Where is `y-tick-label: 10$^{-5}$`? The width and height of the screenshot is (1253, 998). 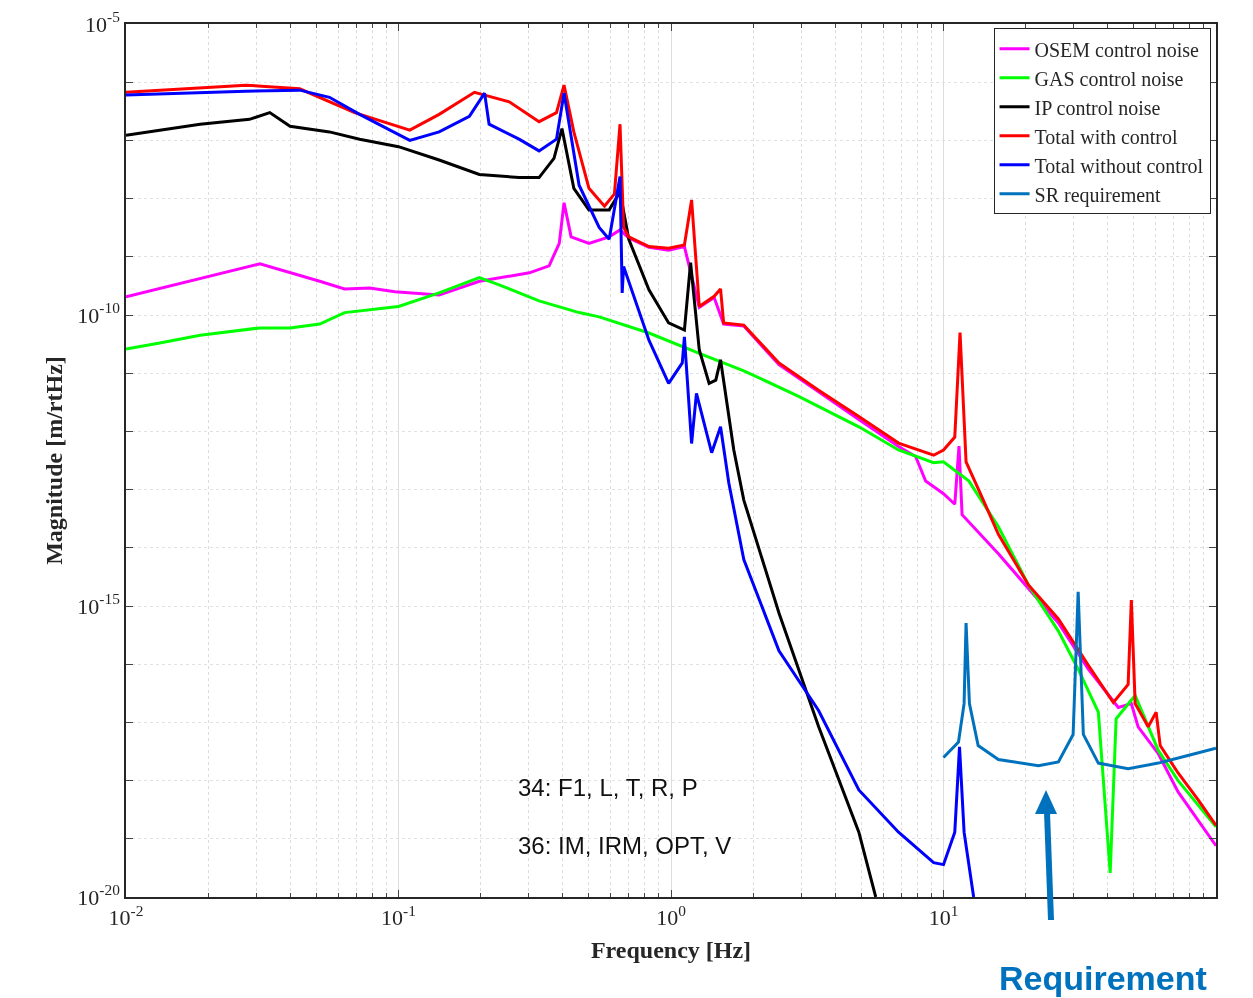 y-tick-label: 10$^{-5}$ is located at coordinates (103, 22).